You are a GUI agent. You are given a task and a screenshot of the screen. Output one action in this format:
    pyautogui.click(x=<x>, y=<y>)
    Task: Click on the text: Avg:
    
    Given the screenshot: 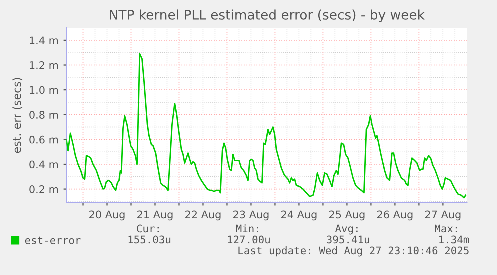 What is the action you would take?
    pyautogui.click(x=346, y=229)
    